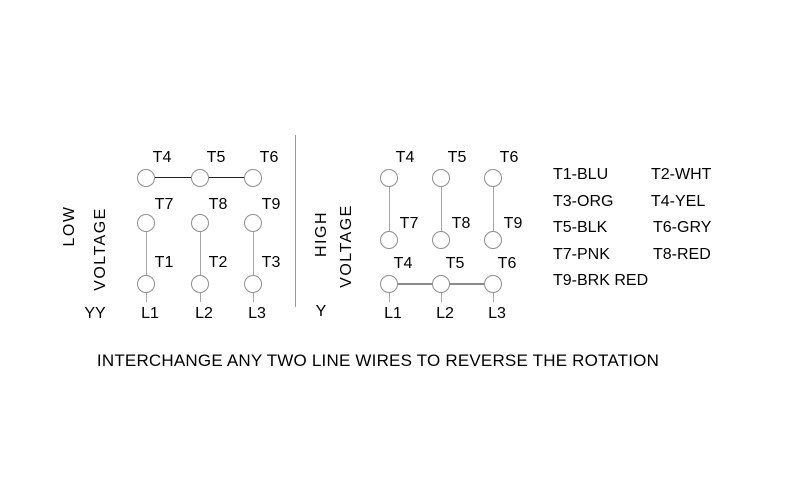  What do you see at coordinates (681, 174) in the screenshot?
I see `legend-entry: T2-WHT` at bounding box center [681, 174].